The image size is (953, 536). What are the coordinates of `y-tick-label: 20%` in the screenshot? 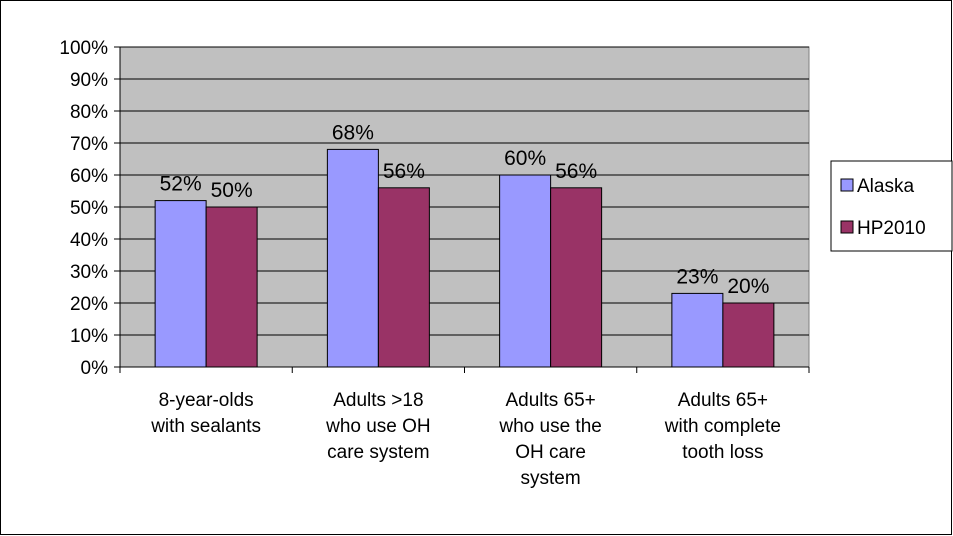 It's located at (89, 304).